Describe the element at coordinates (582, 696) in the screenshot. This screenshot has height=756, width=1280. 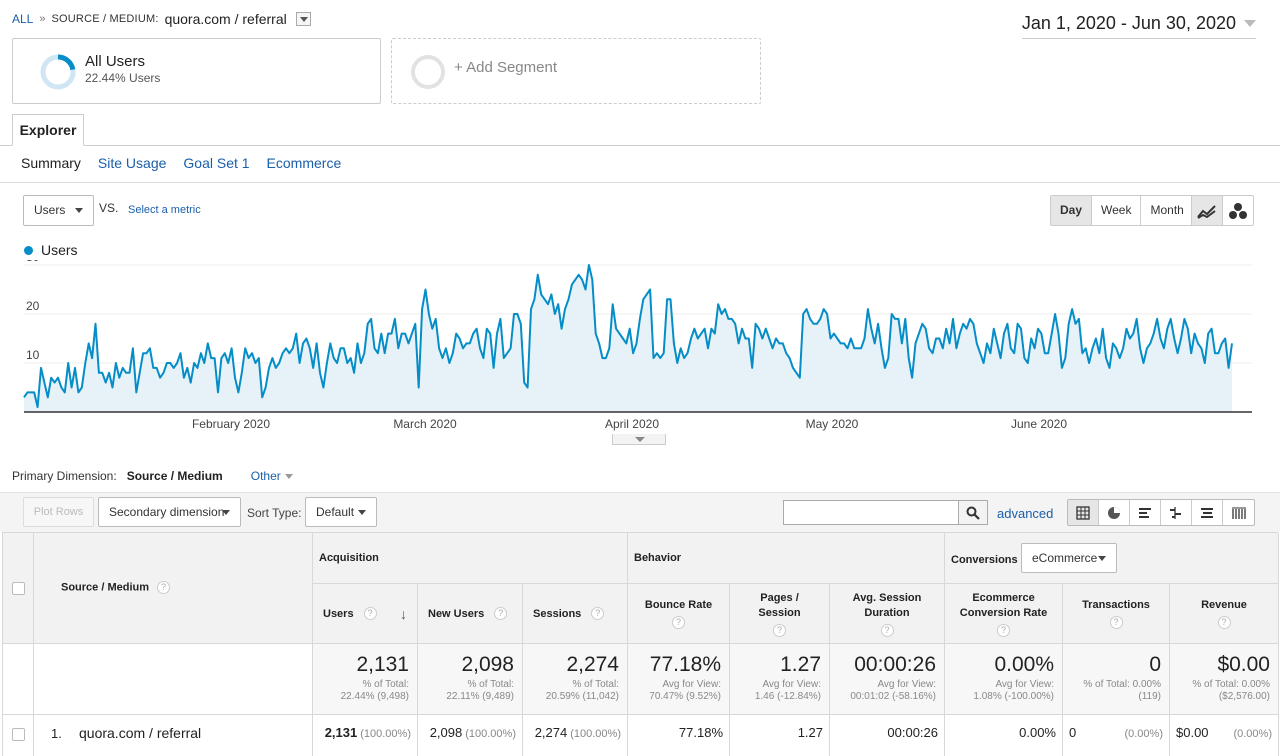
I see `total-reference: 20.59% (11,042)` at that location.